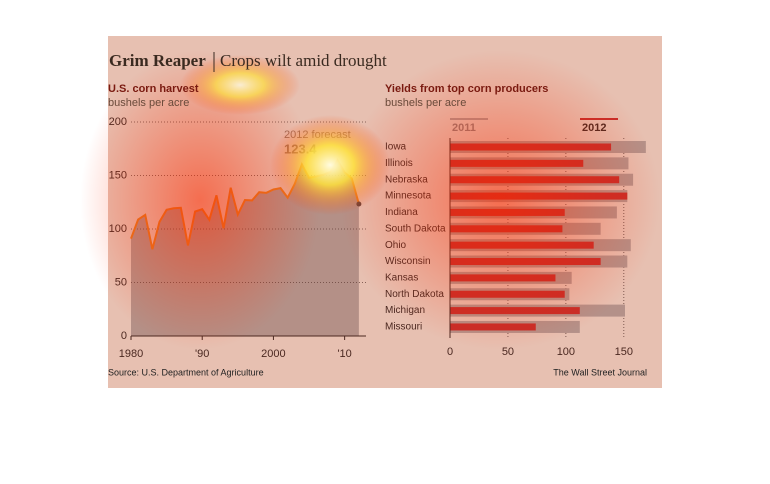 The image size is (770, 484). What do you see at coordinates (414, 294) in the screenshot?
I see `category-label: North Dakota` at bounding box center [414, 294].